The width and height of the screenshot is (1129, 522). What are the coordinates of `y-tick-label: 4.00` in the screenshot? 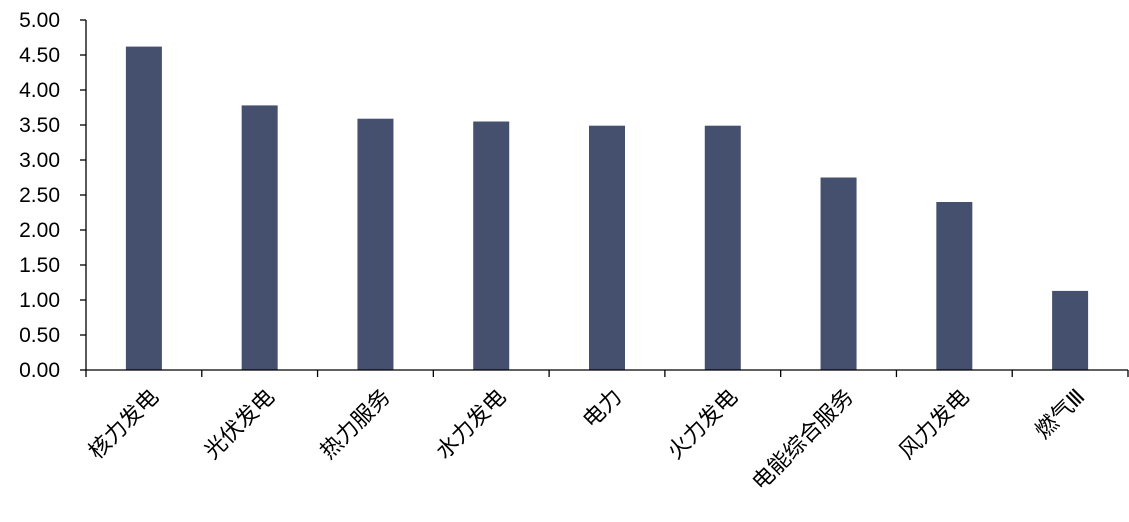 It's located at (39, 90).